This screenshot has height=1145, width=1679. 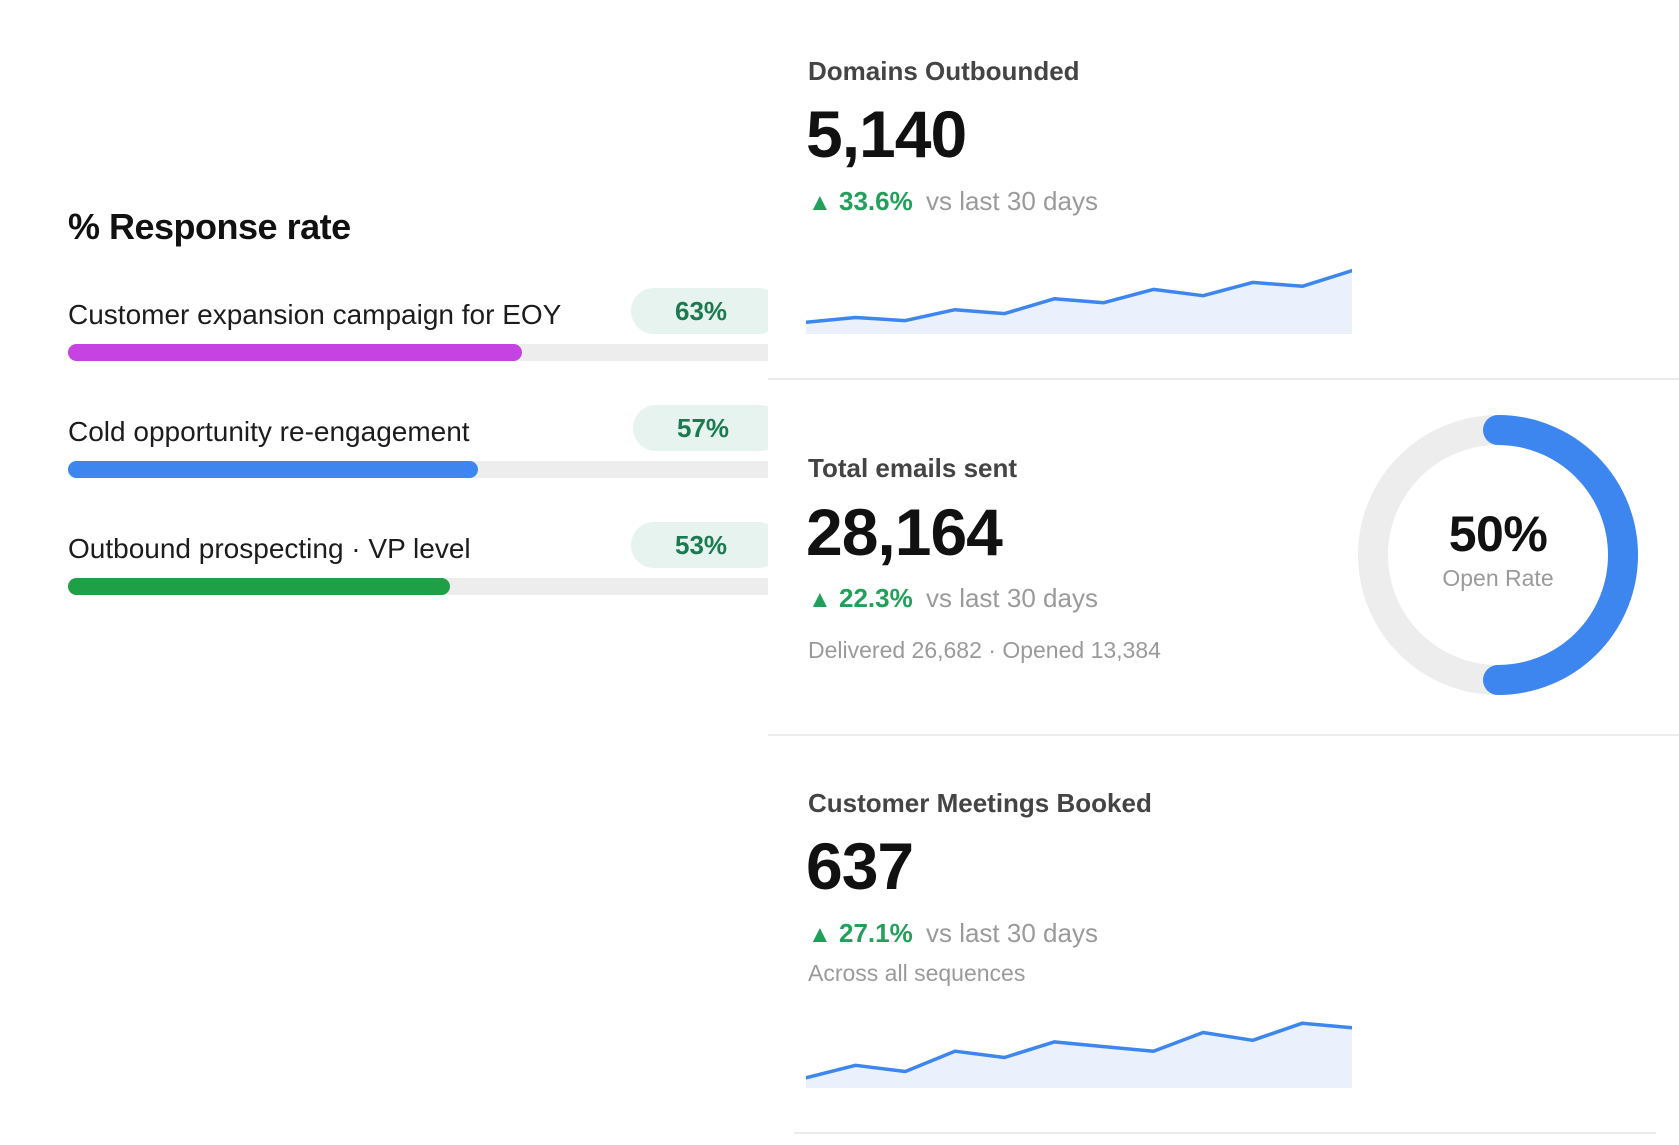 I want to click on open-rate-value: 50%, so click(x=1498, y=534).